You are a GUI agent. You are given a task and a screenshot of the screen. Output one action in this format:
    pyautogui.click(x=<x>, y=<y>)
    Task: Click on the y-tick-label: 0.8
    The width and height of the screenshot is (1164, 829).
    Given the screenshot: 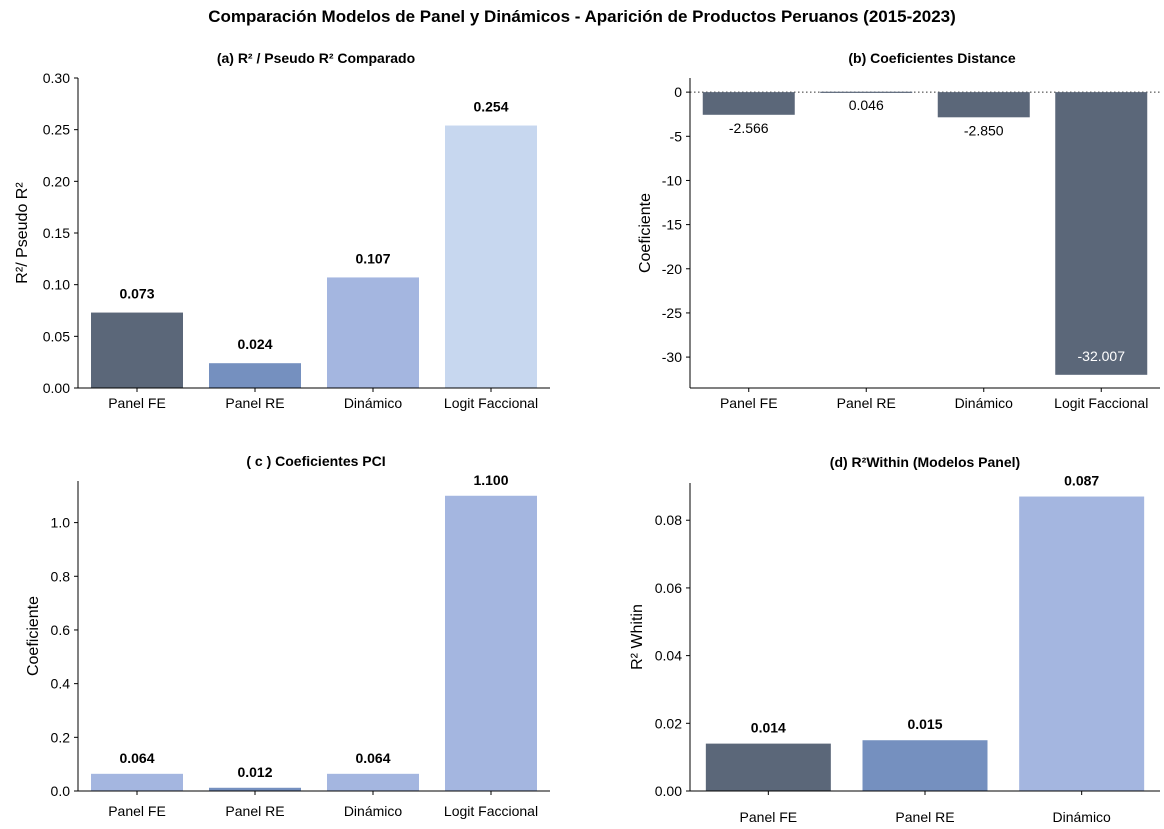 What is the action you would take?
    pyautogui.click(x=61, y=576)
    